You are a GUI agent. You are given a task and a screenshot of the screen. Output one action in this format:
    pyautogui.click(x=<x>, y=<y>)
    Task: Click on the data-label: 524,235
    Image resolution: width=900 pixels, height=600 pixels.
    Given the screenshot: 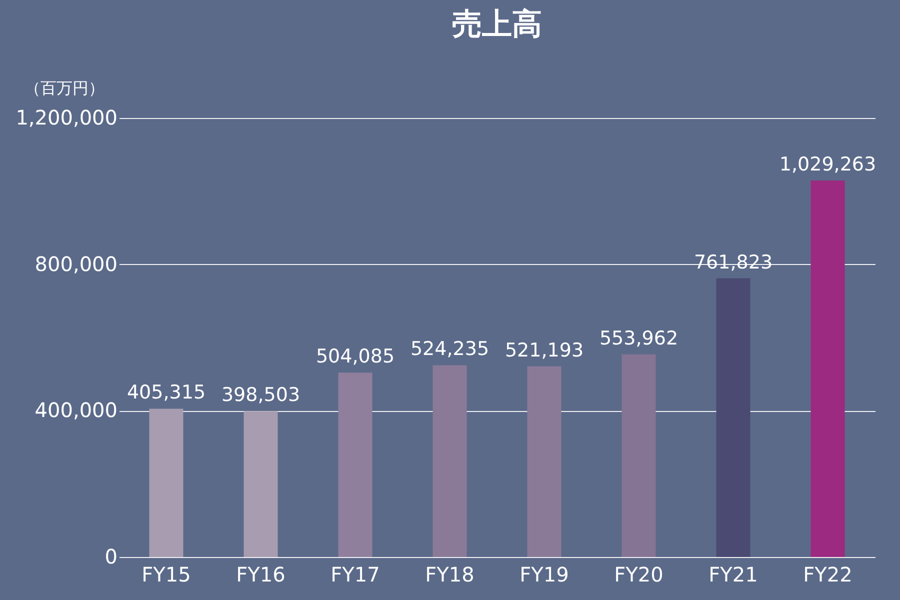 What is the action you would take?
    pyautogui.click(x=450, y=349)
    